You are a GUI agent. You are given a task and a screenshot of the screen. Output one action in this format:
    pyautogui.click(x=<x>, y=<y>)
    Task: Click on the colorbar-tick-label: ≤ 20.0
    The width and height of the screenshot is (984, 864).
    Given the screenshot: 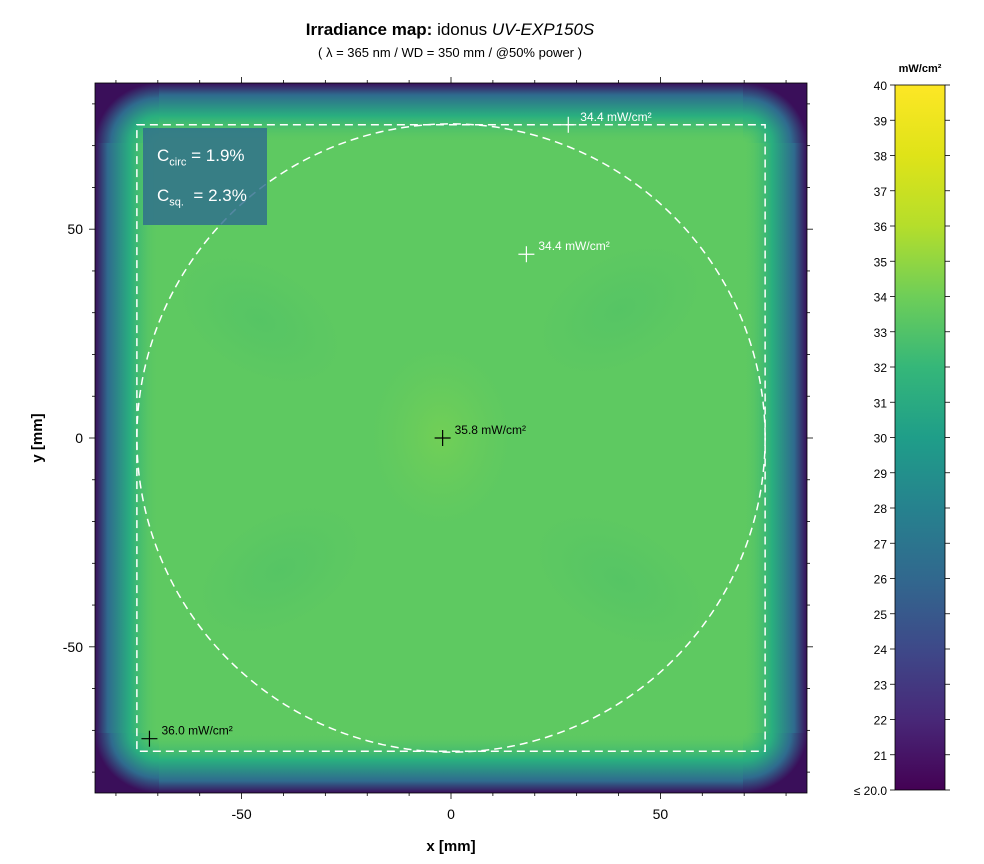 What is the action you would take?
    pyautogui.click(x=871, y=791)
    